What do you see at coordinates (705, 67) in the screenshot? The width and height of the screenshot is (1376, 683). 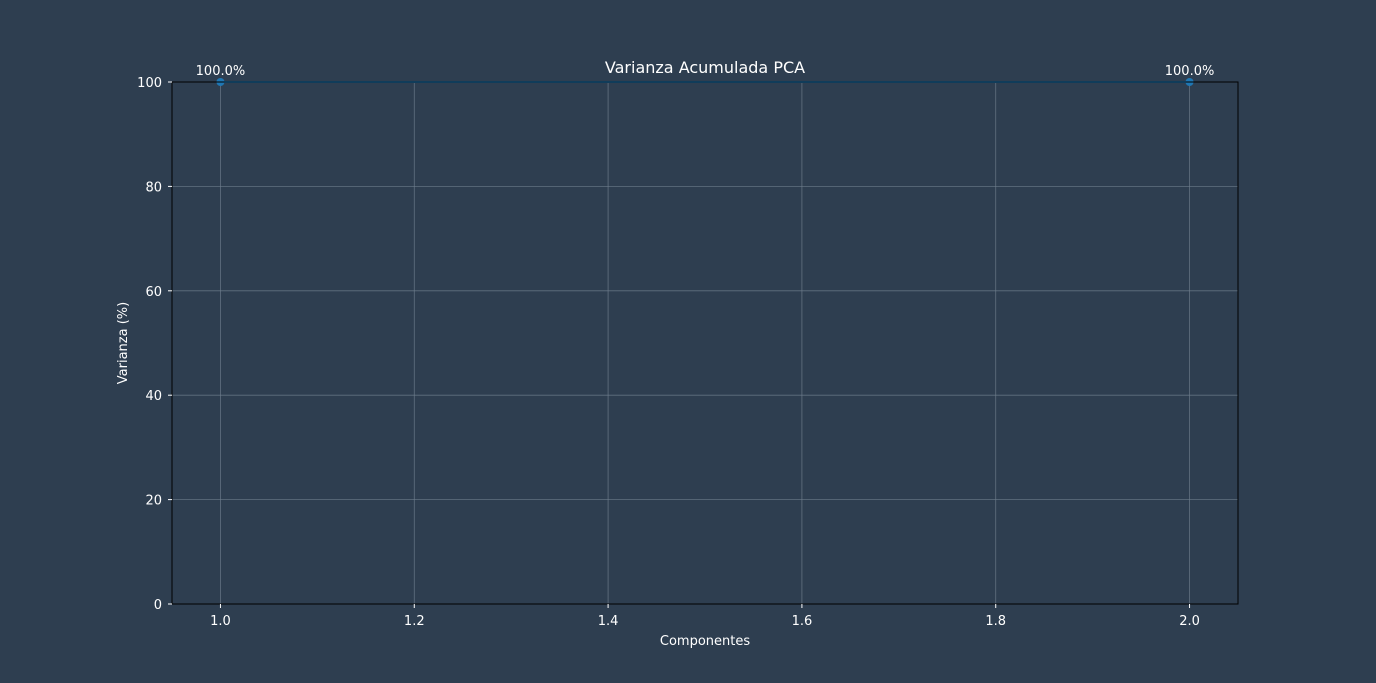 I see `chart-title: Varianza Acumulada PCA` at bounding box center [705, 67].